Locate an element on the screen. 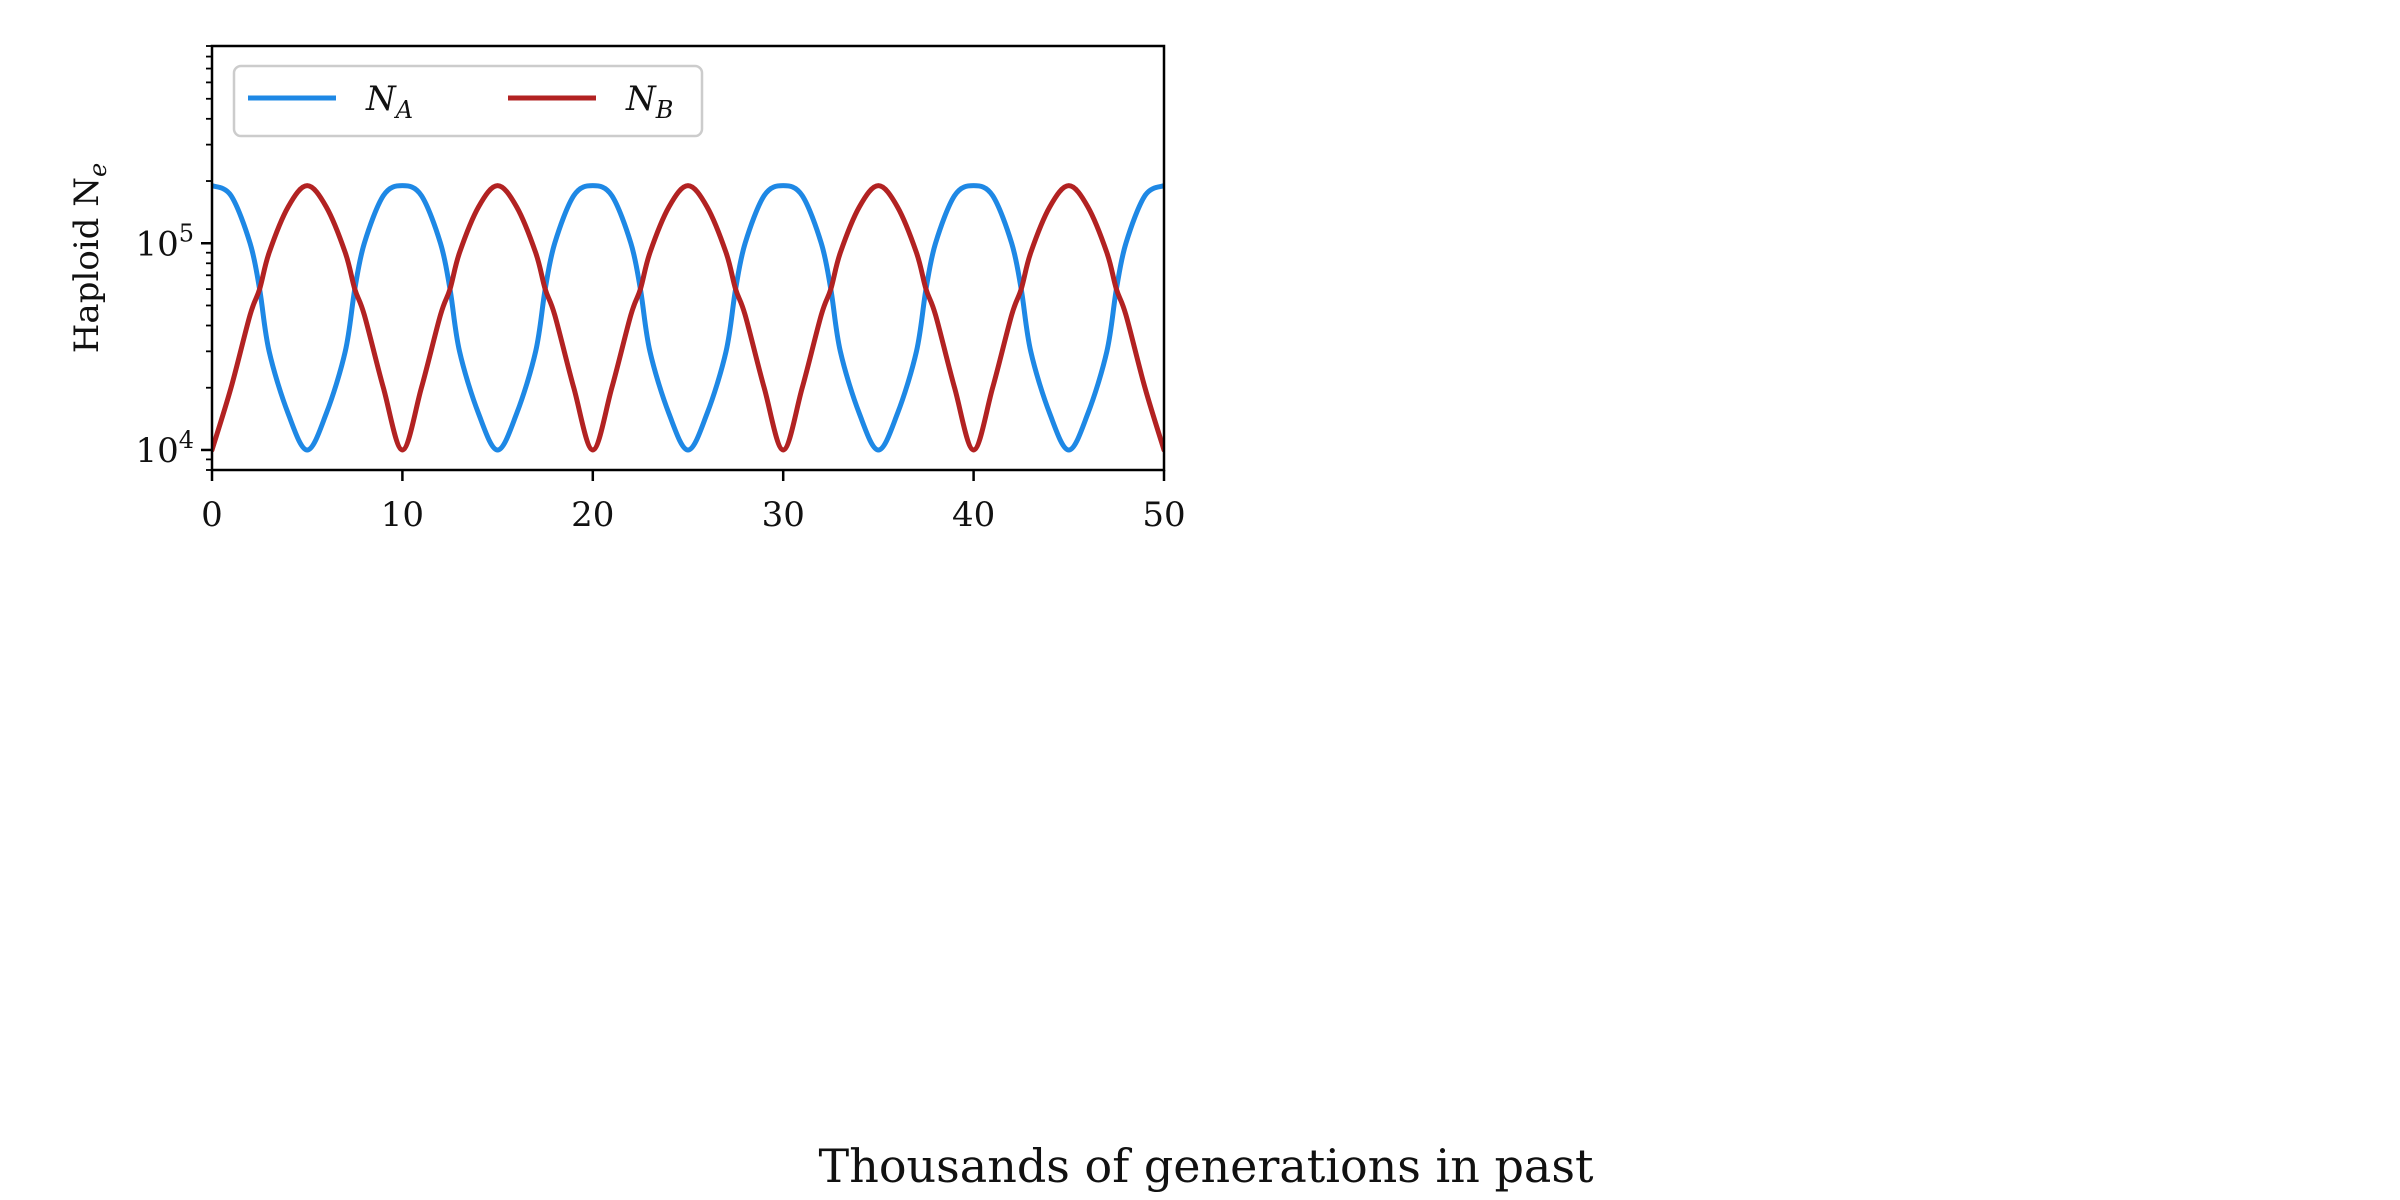 This screenshot has width=2400, height=1200. x-axis-label: Thousands of generations in past is located at coordinates (1206, 1166).